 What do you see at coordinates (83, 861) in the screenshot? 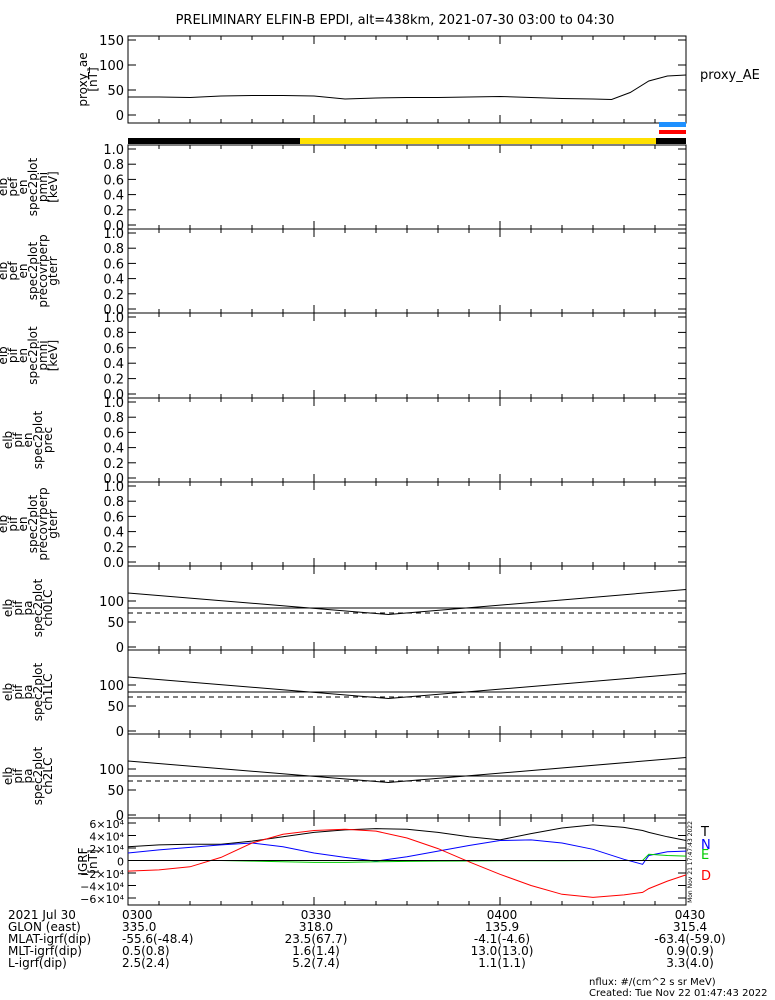
I see `y-axis-label: IGRF` at bounding box center [83, 861].